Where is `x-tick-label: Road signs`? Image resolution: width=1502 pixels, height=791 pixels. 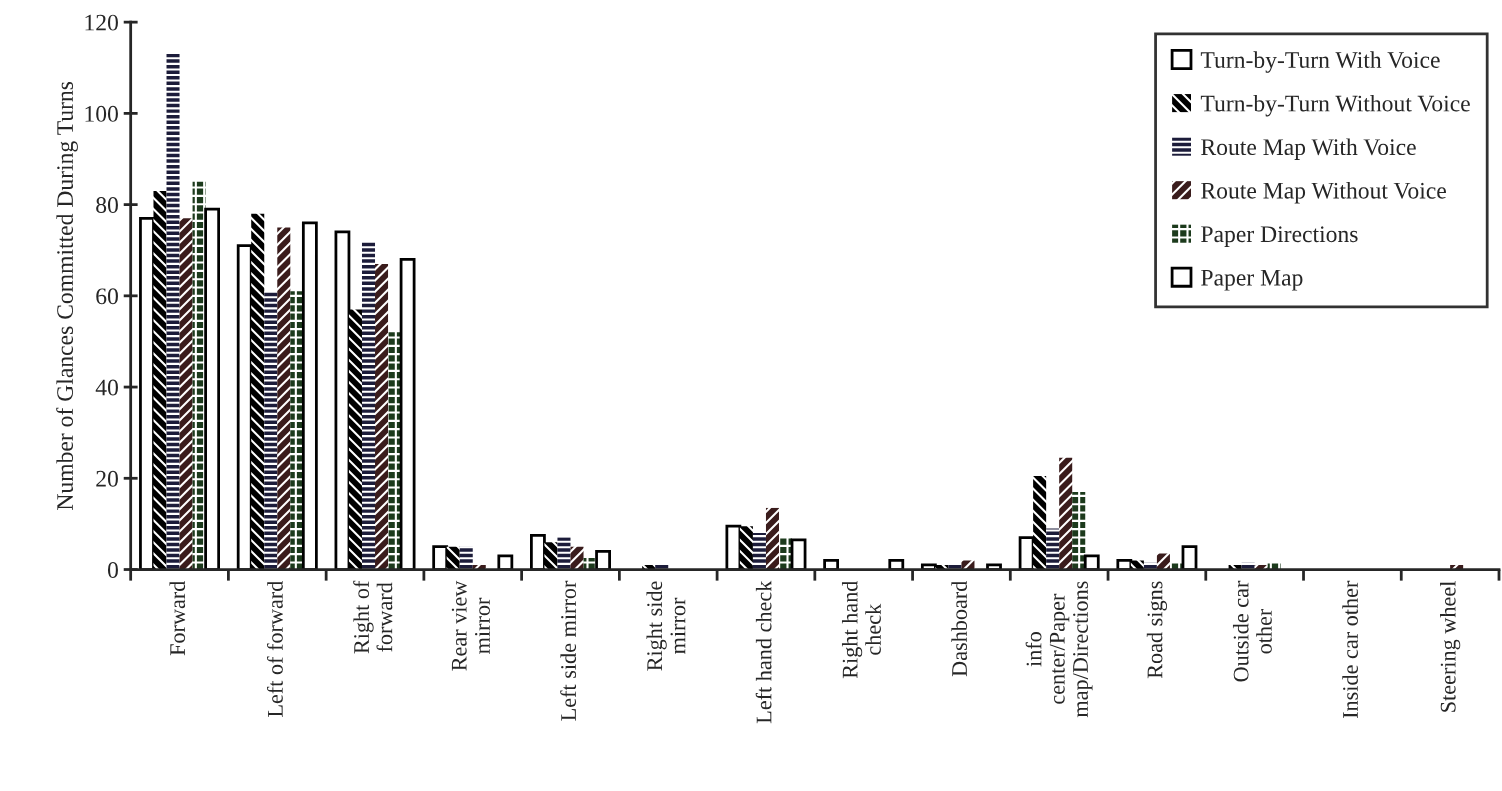 x-tick-label: Road signs is located at coordinates (1157, 630).